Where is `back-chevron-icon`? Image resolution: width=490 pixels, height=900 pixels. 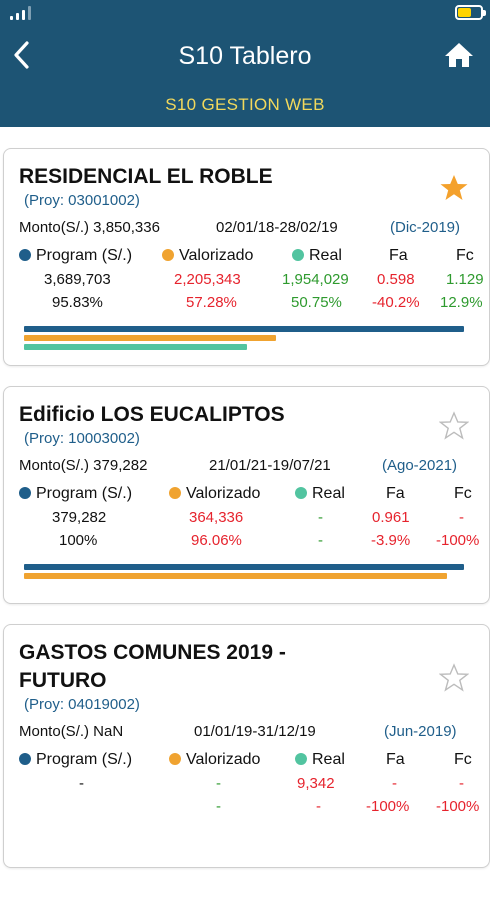 back-chevron-icon is located at coordinates (21, 55).